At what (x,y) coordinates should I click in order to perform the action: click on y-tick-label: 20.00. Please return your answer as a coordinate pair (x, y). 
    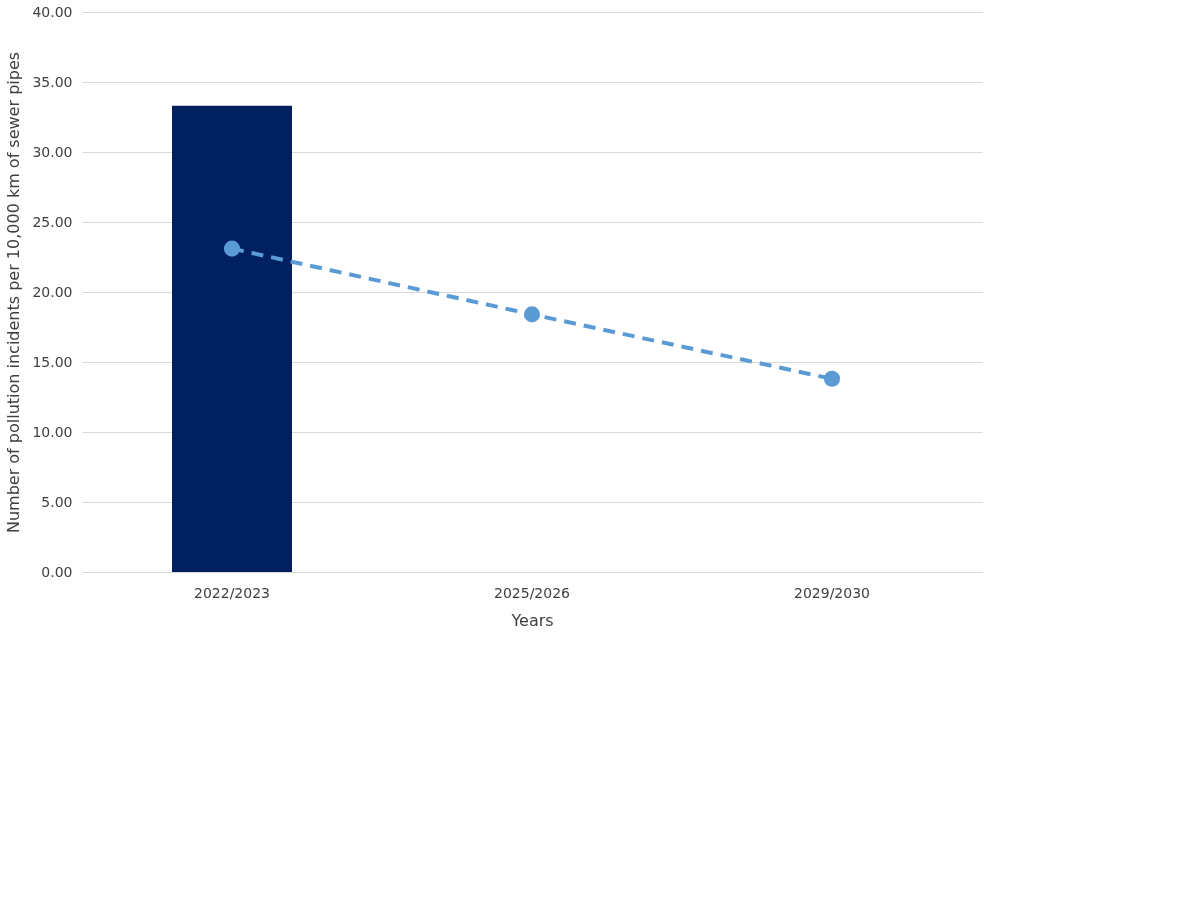
    Looking at the image, I should click on (52, 291).